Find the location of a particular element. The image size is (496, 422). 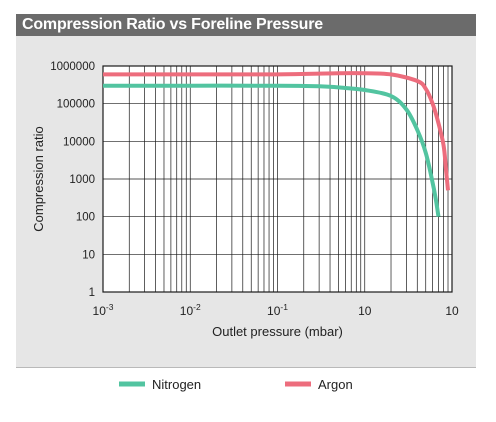

x-tick-label: 10⁻¹ is located at coordinates (277, 310).